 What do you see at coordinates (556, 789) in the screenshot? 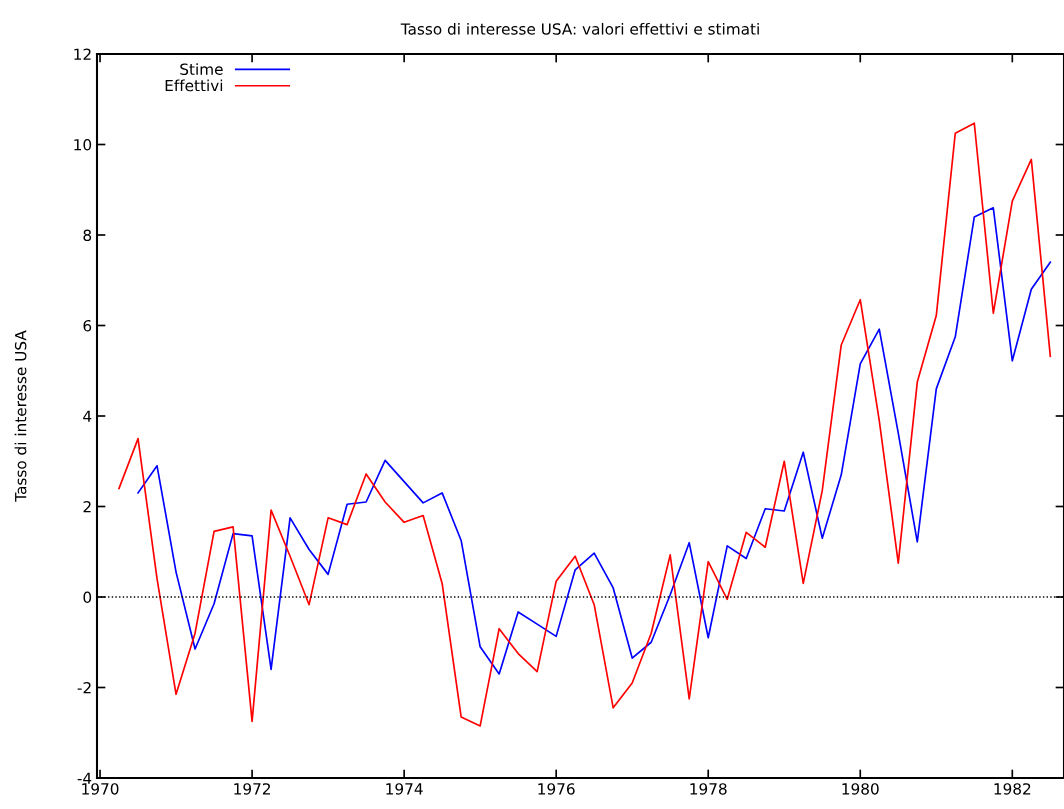
I see `x-tick-label: 1976` at bounding box center [556, 789].